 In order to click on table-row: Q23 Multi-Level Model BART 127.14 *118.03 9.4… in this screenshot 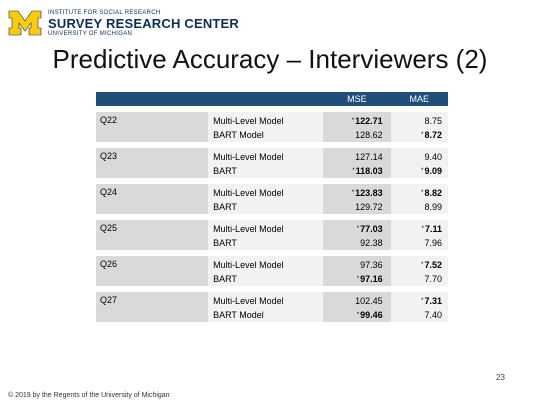, I will do `click(272, 163)`.